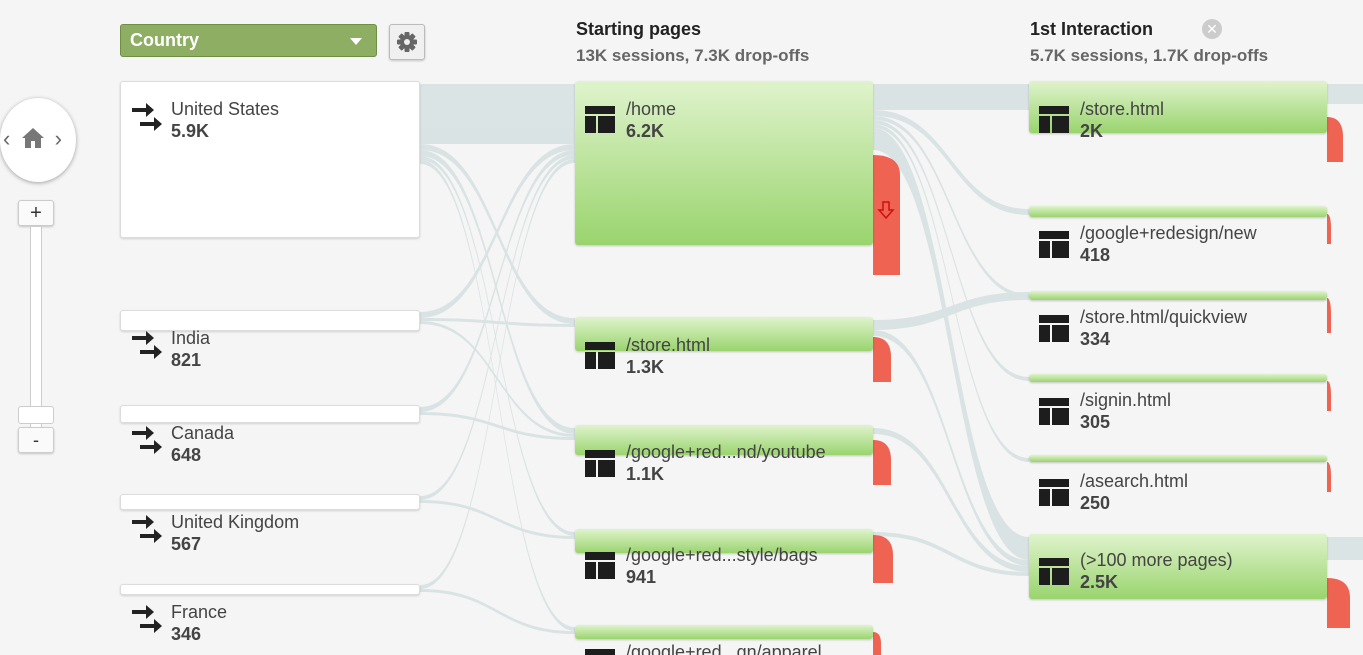 Image resolution: width=1363 pixels, height=655 pixels. I want to click on column-summary-first-interaction: 5.7K sessions, 1.7K drop-offs, so click(1149, 55).